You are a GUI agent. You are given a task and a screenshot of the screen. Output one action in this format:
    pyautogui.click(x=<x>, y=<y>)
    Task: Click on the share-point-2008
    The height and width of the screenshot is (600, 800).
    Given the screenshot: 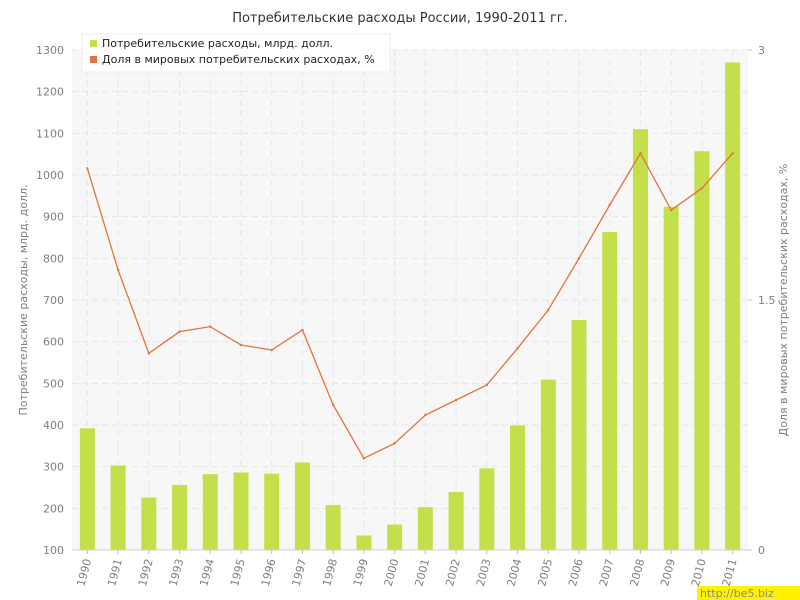 What is the action you would take?
    pyautogui.click(x=640, y=153)
    